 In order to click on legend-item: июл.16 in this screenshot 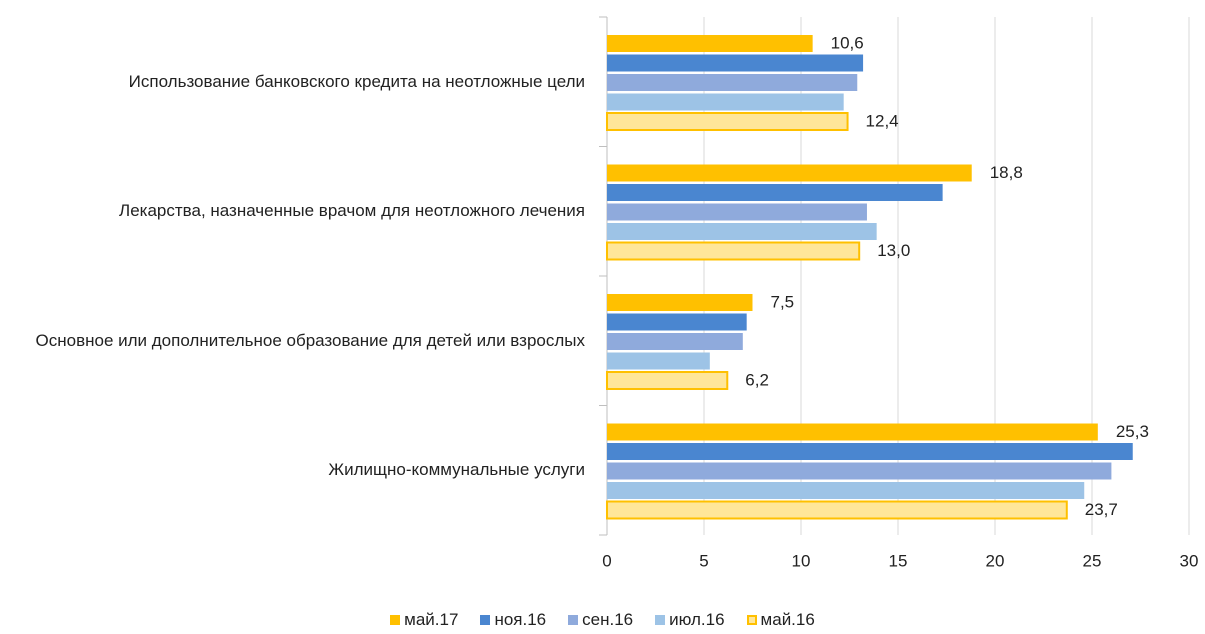, I will do `click(690, 620)`.